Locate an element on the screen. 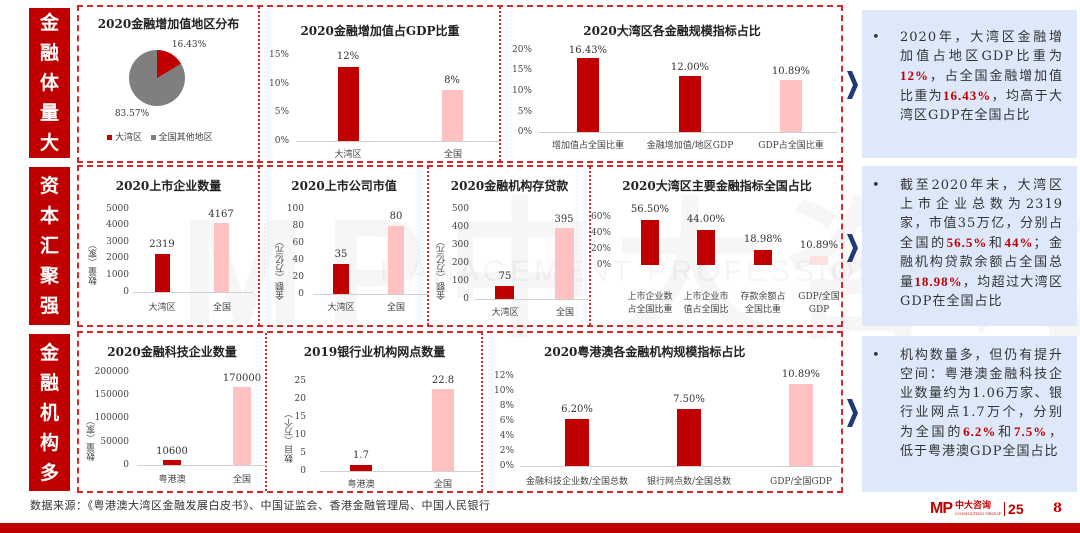 The height and width of the screenshot is (533, 1080). y-tick: 4000 is located at coordinates (117, 225).